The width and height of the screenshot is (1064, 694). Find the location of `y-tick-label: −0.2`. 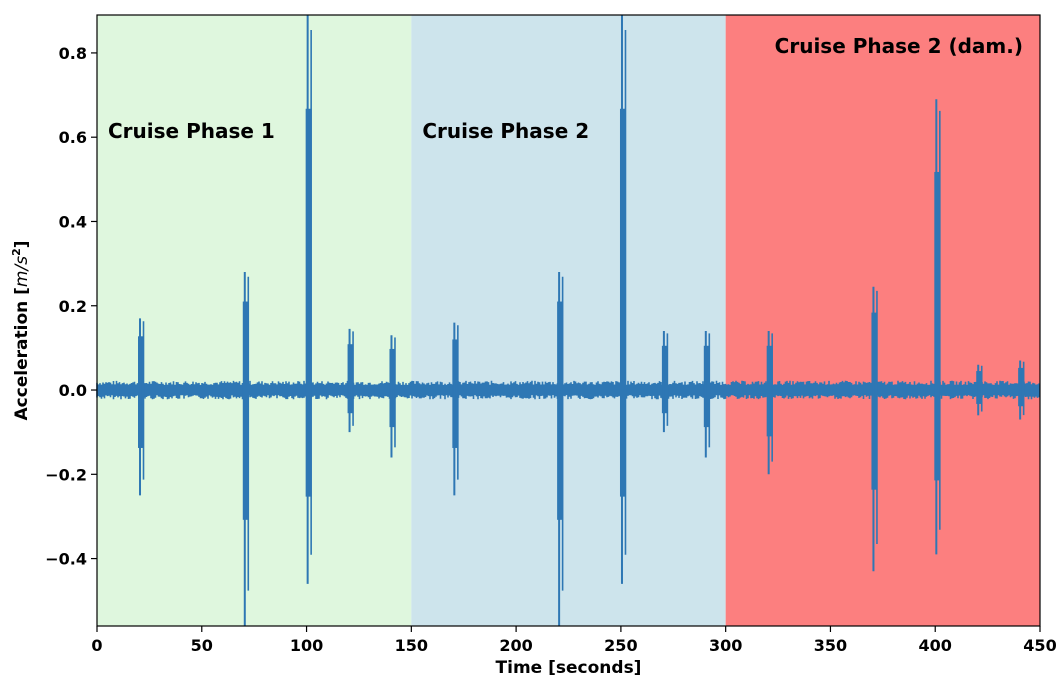

y-tick-label: −0.2 is located at coordinates (66, 474).